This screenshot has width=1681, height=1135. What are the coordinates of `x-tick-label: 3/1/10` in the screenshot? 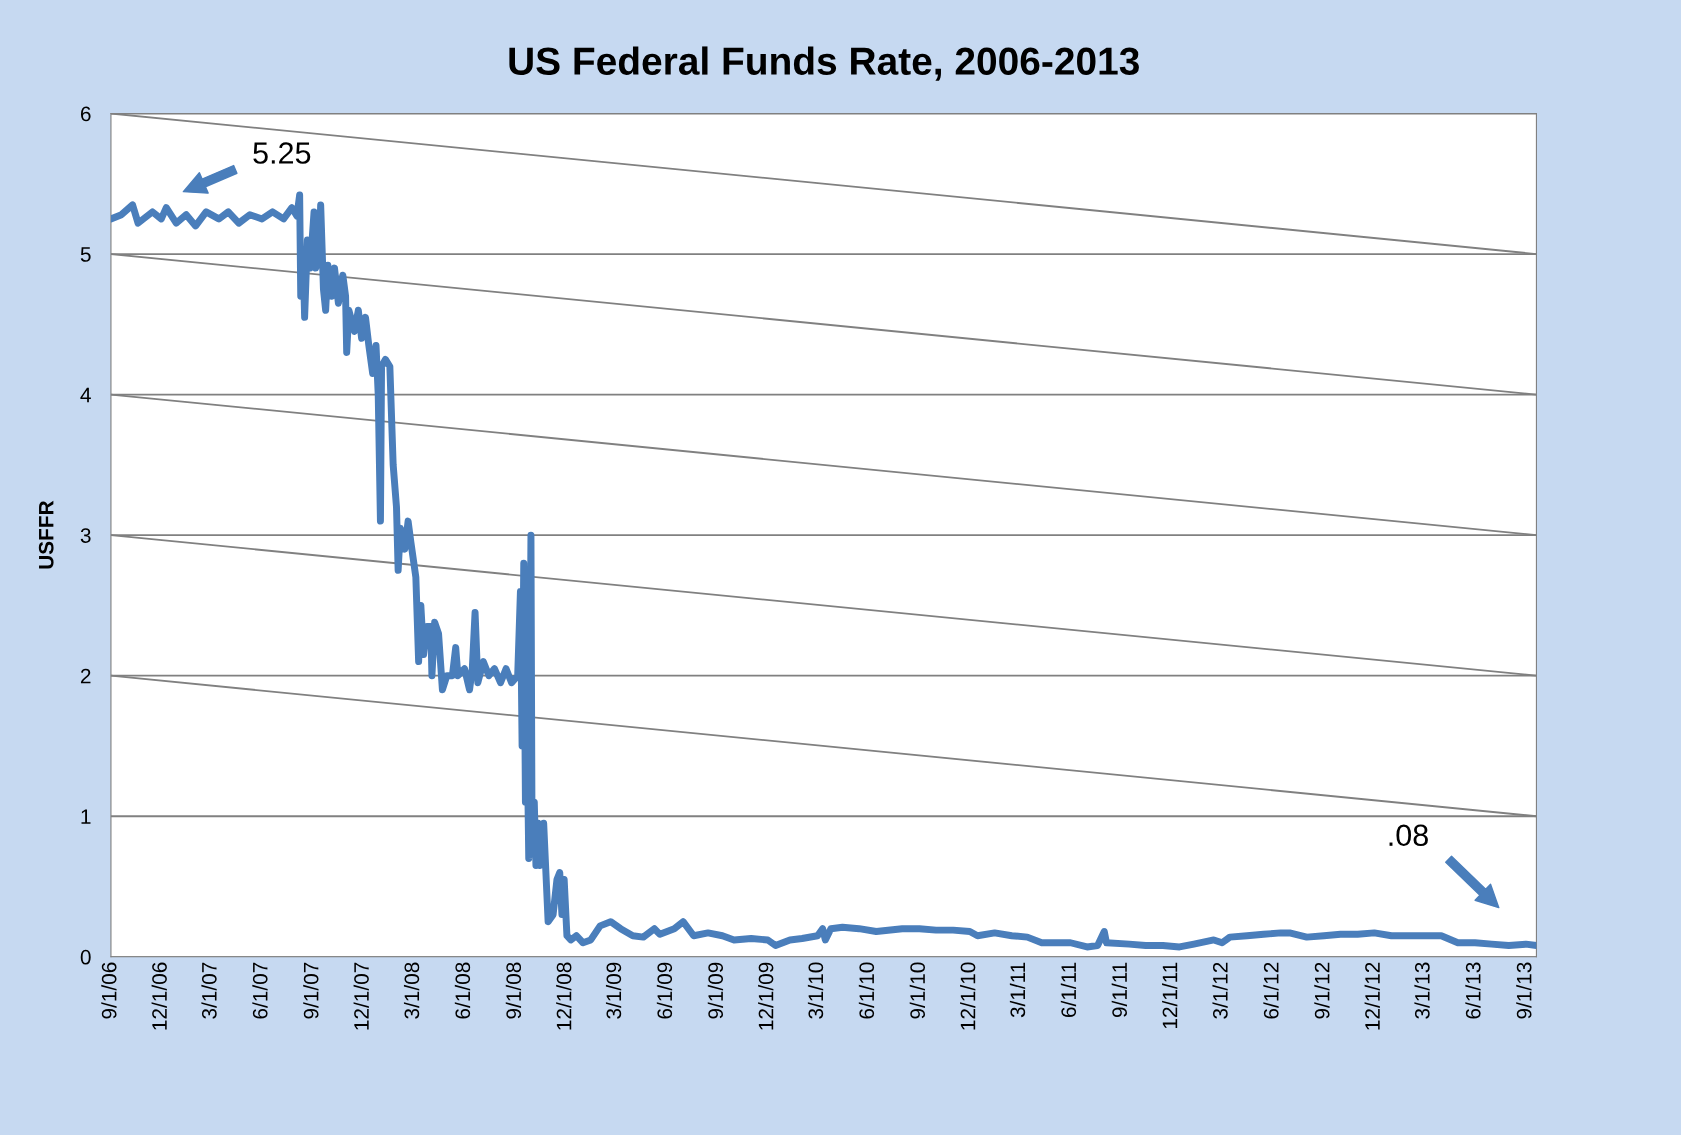 It's located at (815, 990).